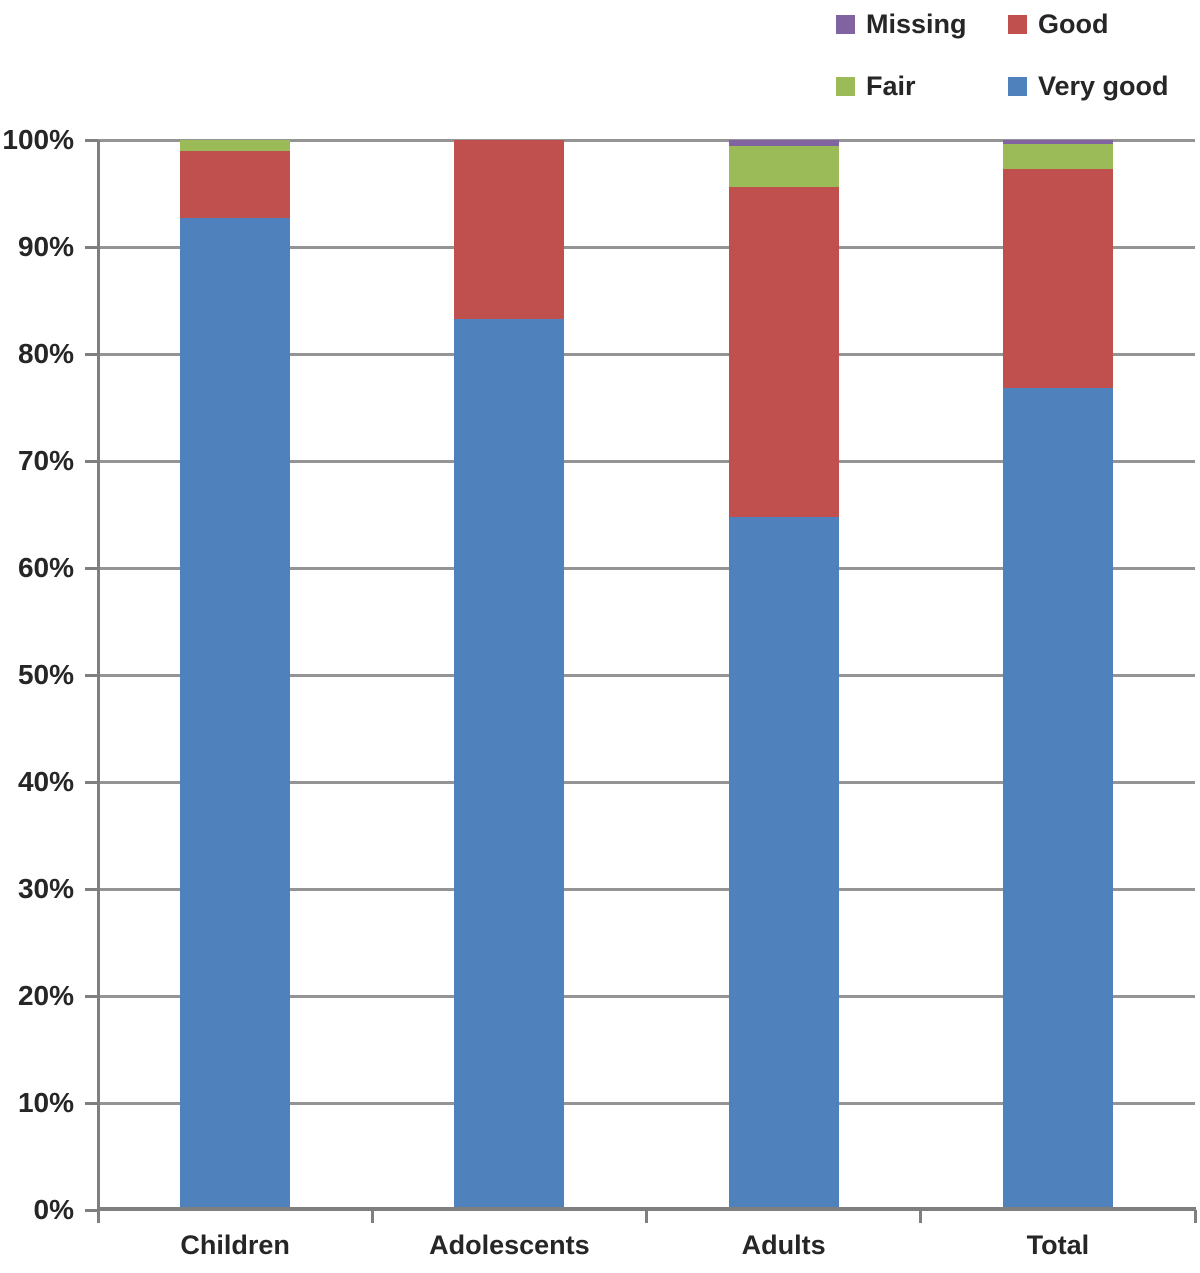 Image resolution: width=1200 pixels, height=1273 pixels. I want to click on legend-label-missing: Missing, so click(916, 24).